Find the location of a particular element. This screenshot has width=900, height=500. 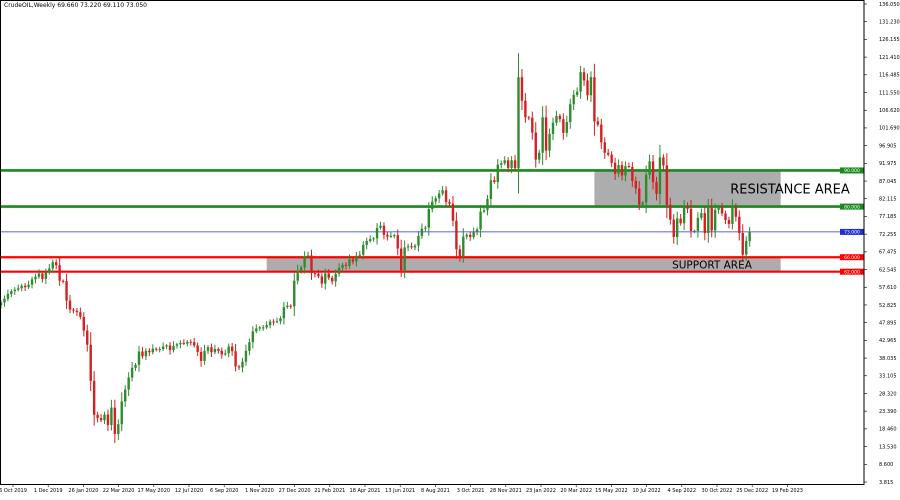

price-tick-label: 18.460 is located at coordinates (888, 430).